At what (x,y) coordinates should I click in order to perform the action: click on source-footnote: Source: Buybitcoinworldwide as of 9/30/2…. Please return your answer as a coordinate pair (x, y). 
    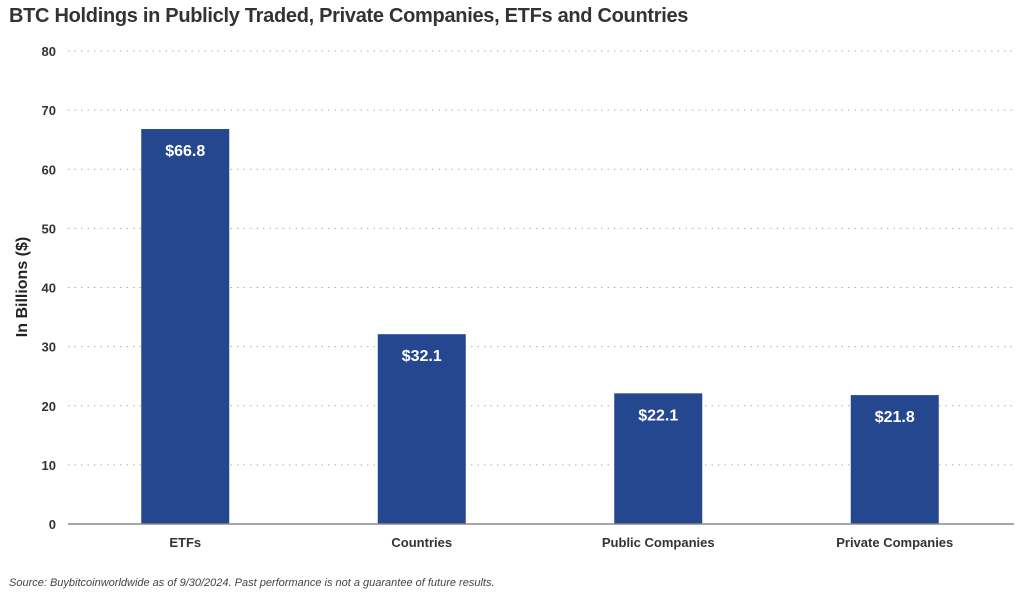
    Looking at the image, I should click on (252, 583).